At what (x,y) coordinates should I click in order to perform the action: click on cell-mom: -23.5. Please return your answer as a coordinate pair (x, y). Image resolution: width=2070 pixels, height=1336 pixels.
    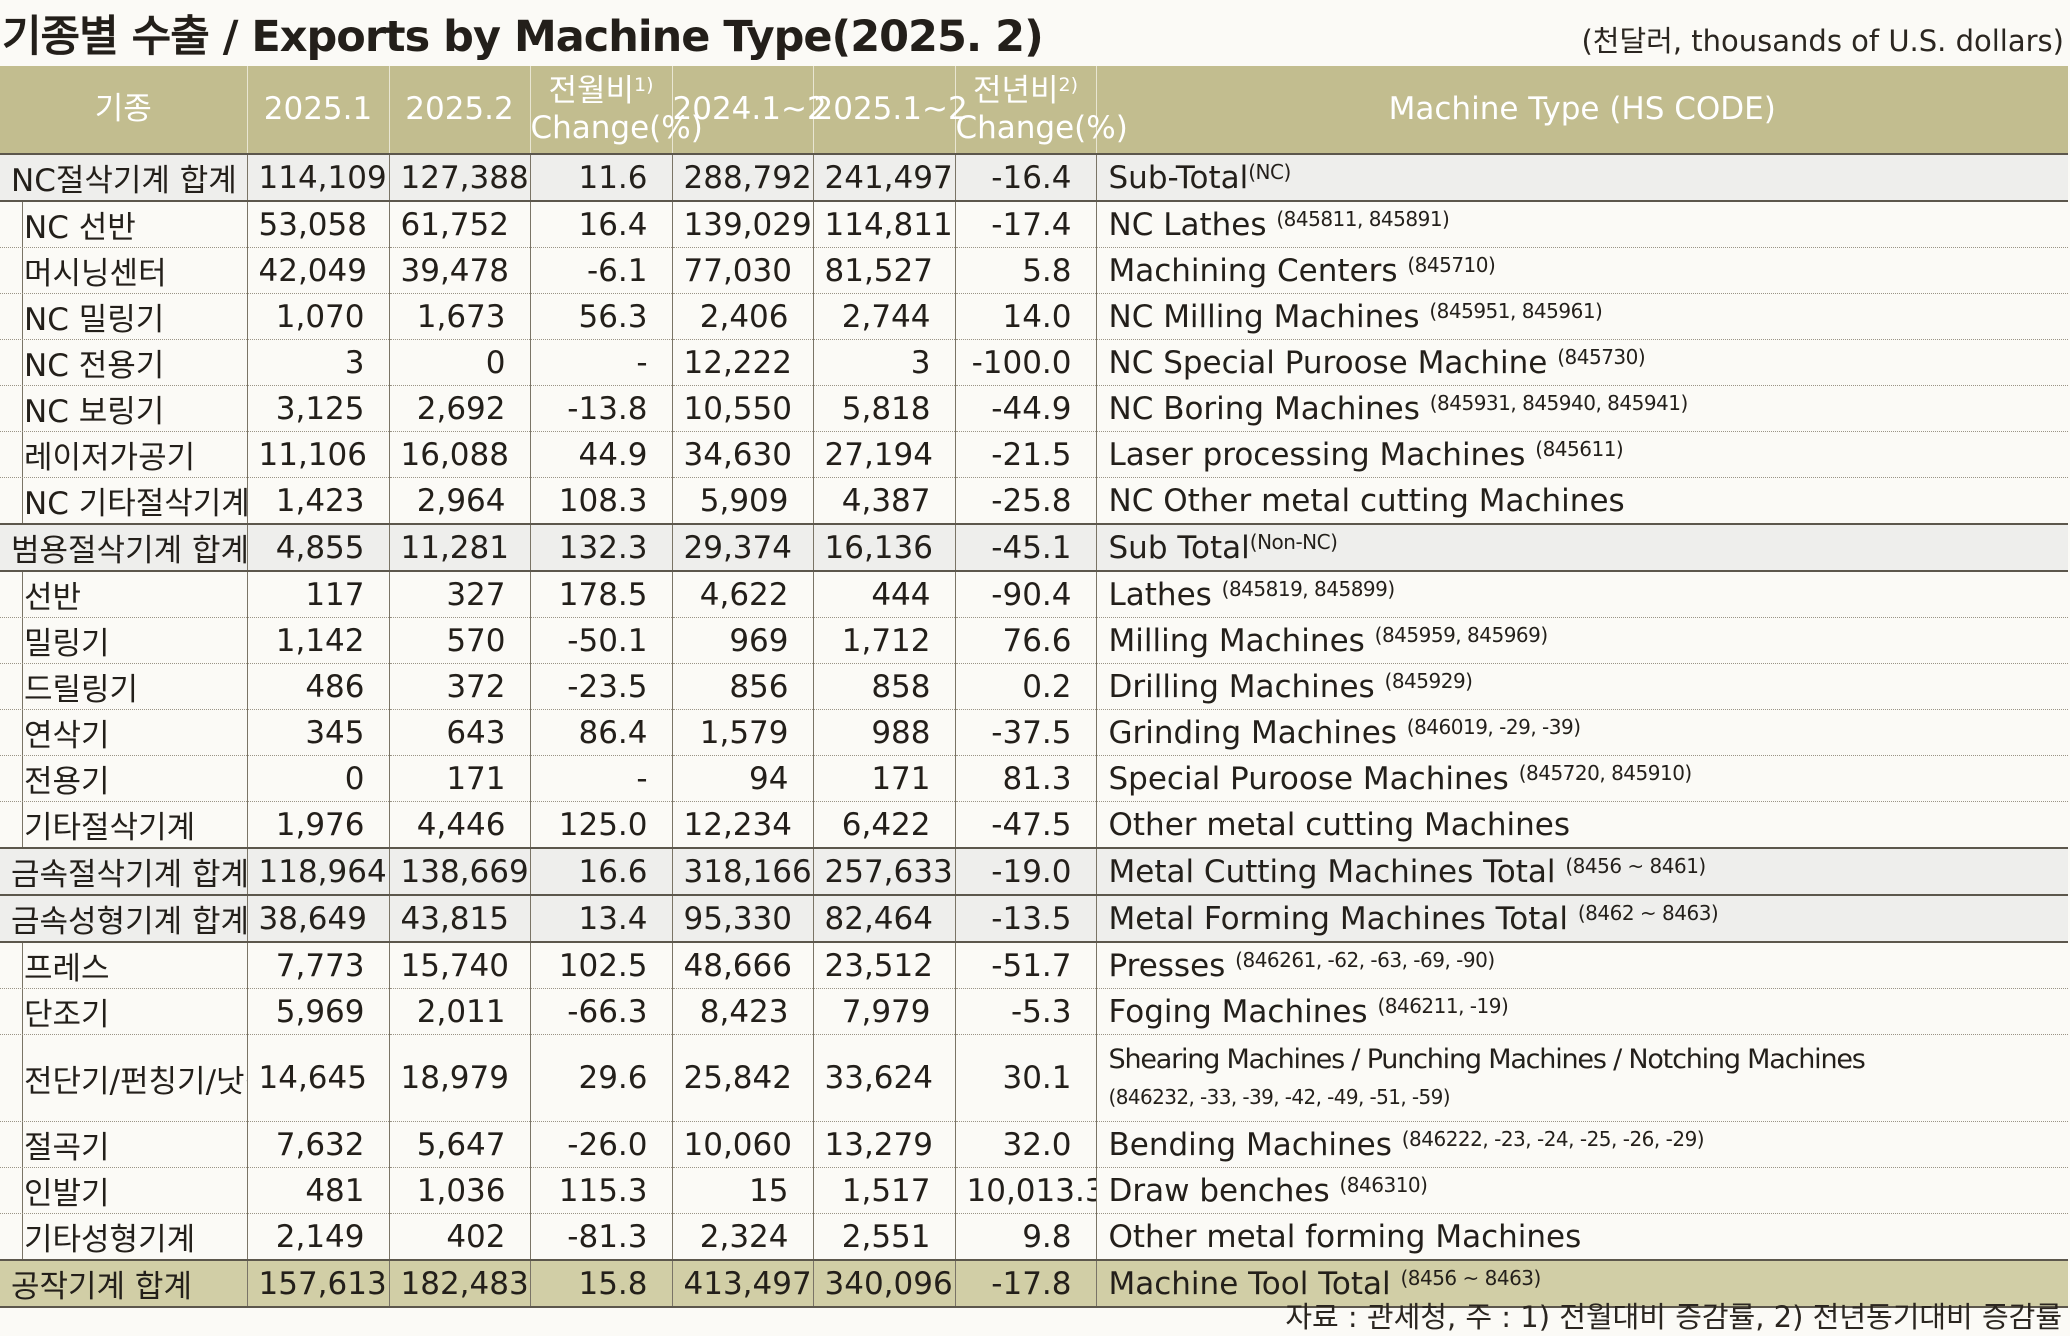
    Looking at the image, I should click on (600, 686).